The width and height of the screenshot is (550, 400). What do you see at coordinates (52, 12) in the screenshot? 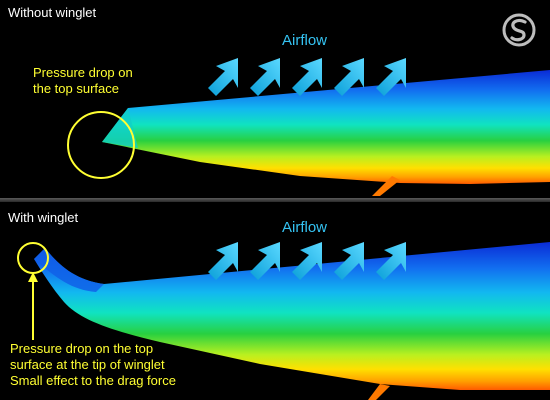
I see `panel-title: Without winglet` at bounding box center [52, 12].